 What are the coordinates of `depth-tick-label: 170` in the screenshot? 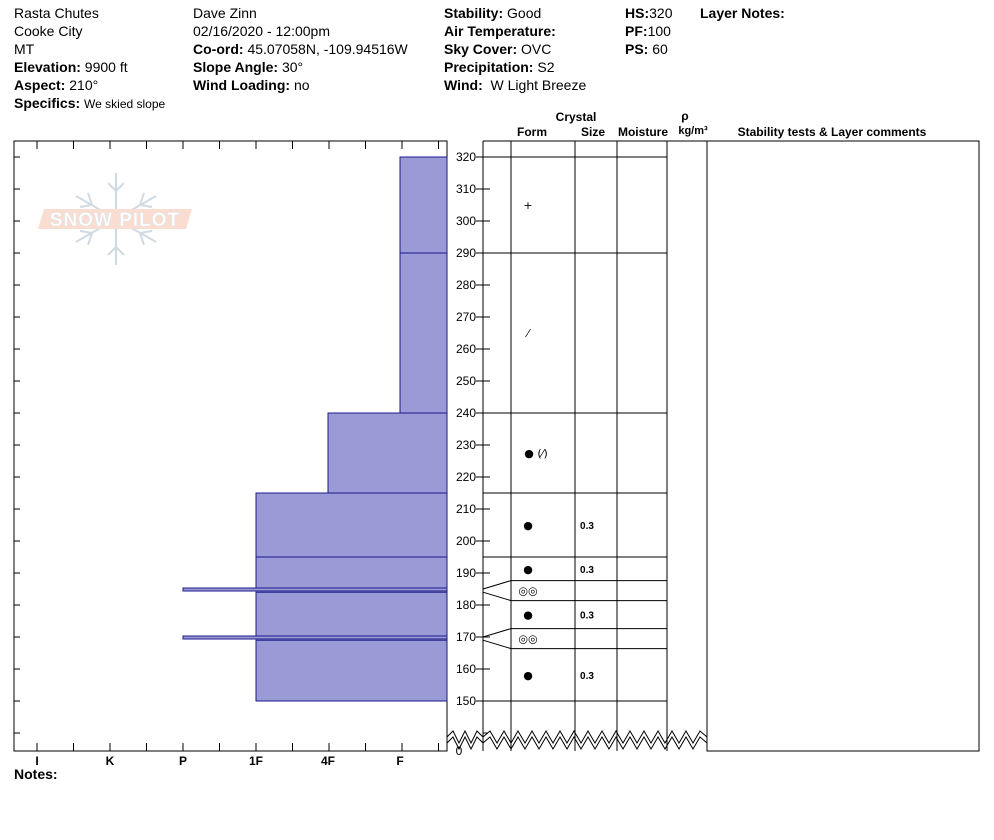 It's located at (466, 637).